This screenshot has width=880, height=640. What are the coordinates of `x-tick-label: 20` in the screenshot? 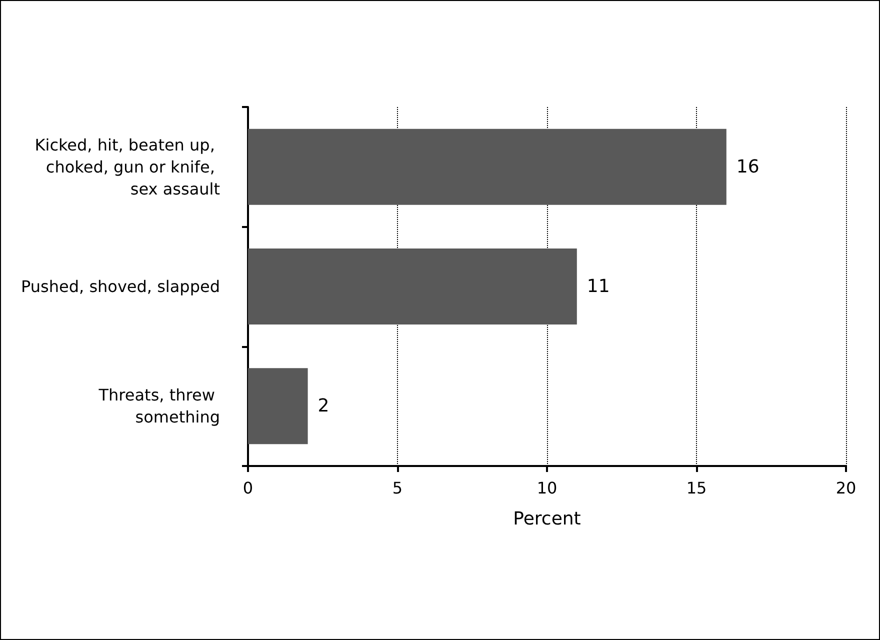 It's located at (846, 488).